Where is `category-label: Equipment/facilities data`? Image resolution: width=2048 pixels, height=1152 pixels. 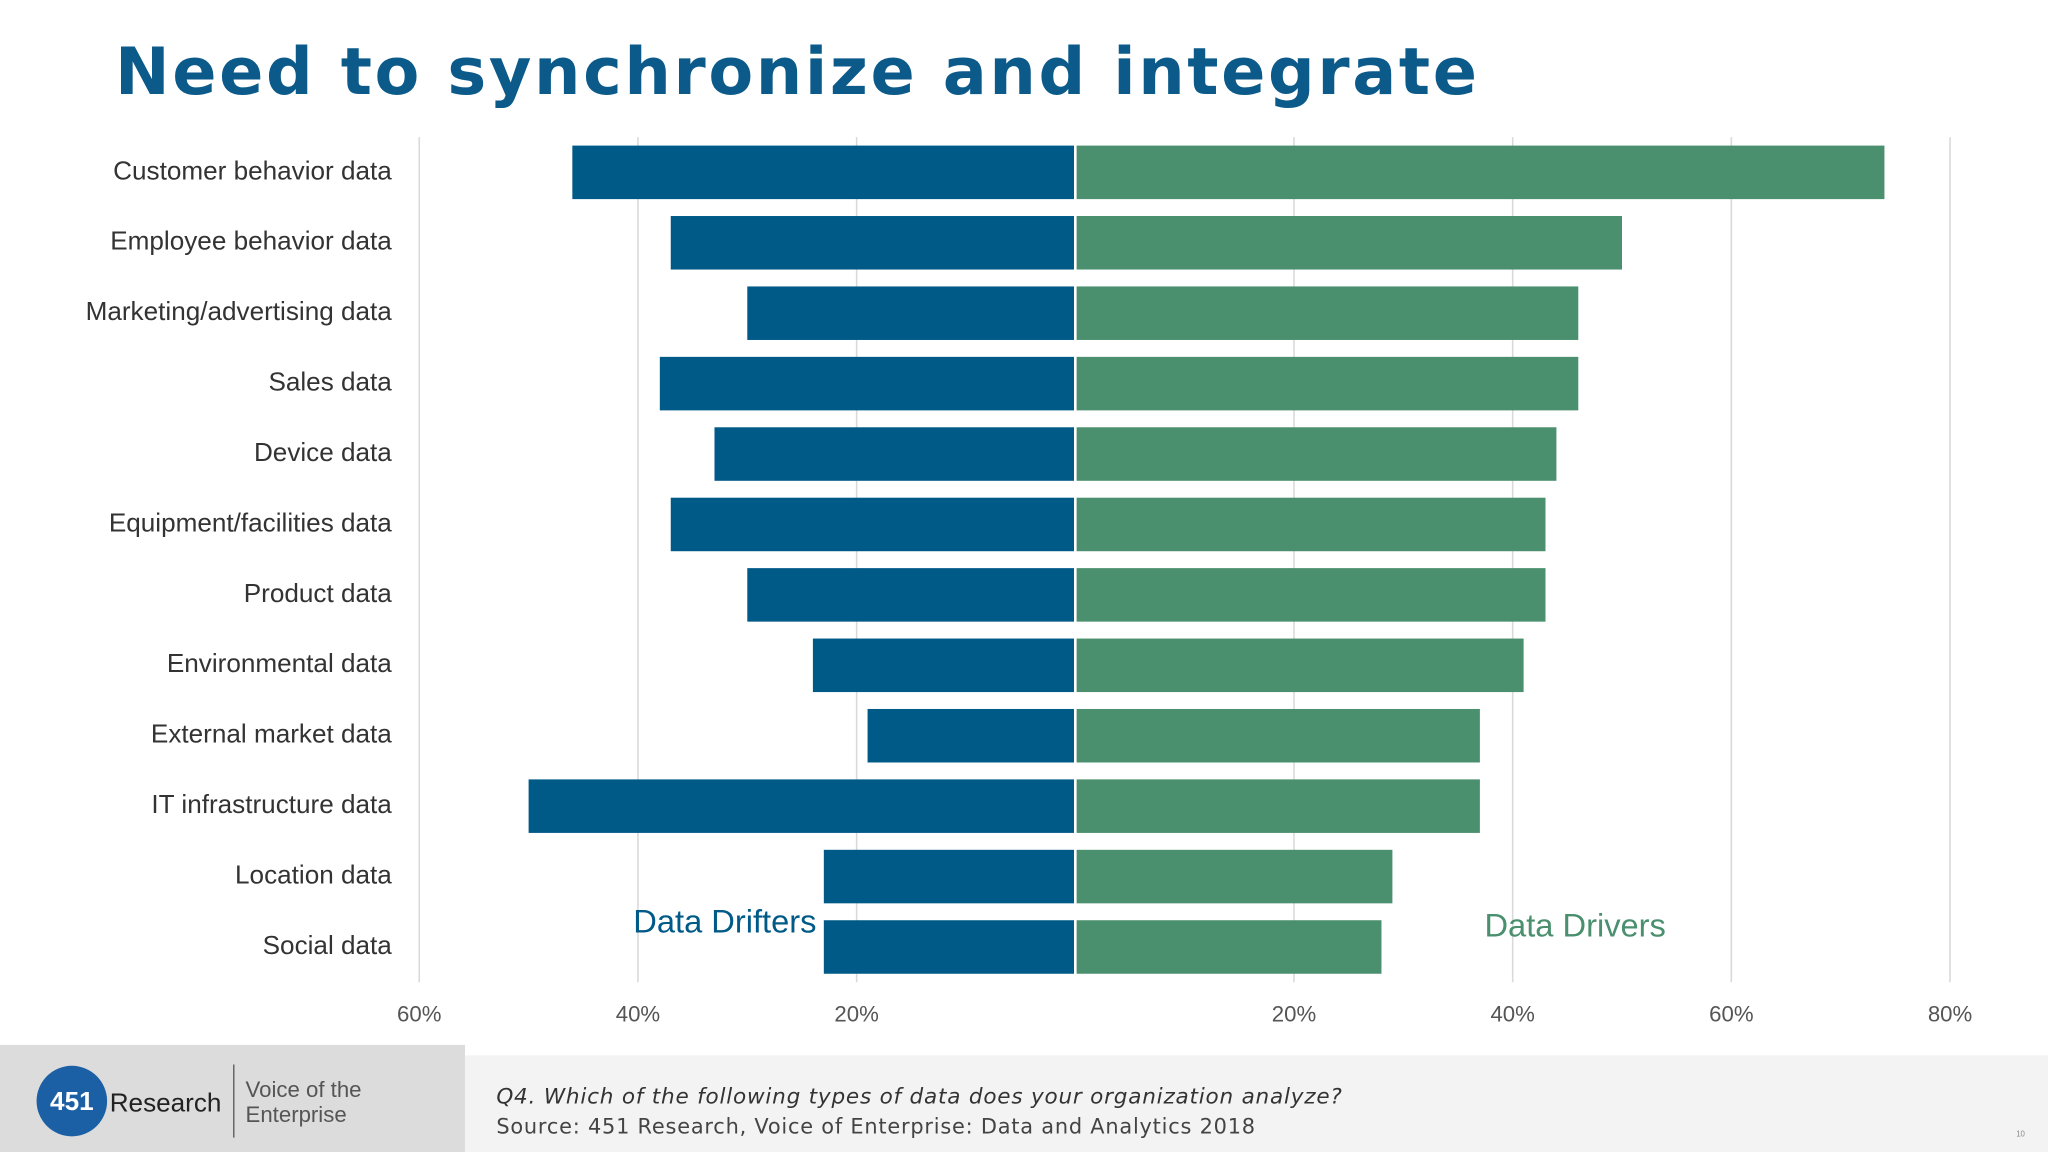 category-label: Equipment/facilities data is located at coordinates (250, 522).